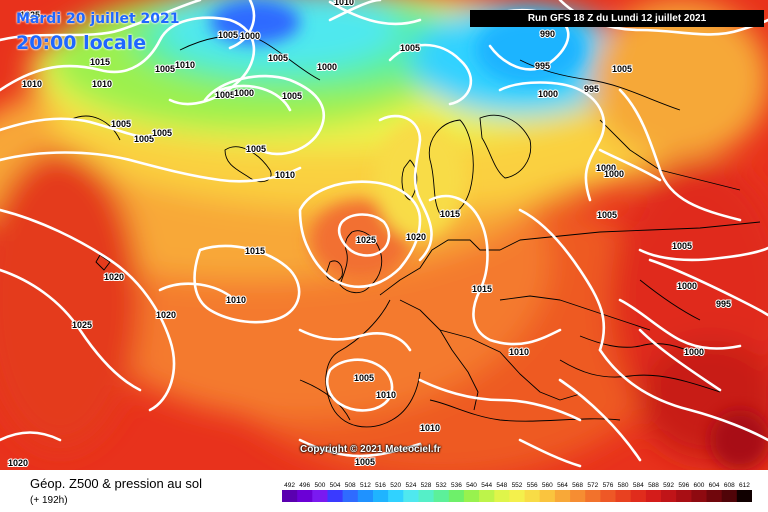  What do you see at coordinates (592, 485) in the screenshot?
I see `scale-tick-label: 572` at bounding box center [592, 485].